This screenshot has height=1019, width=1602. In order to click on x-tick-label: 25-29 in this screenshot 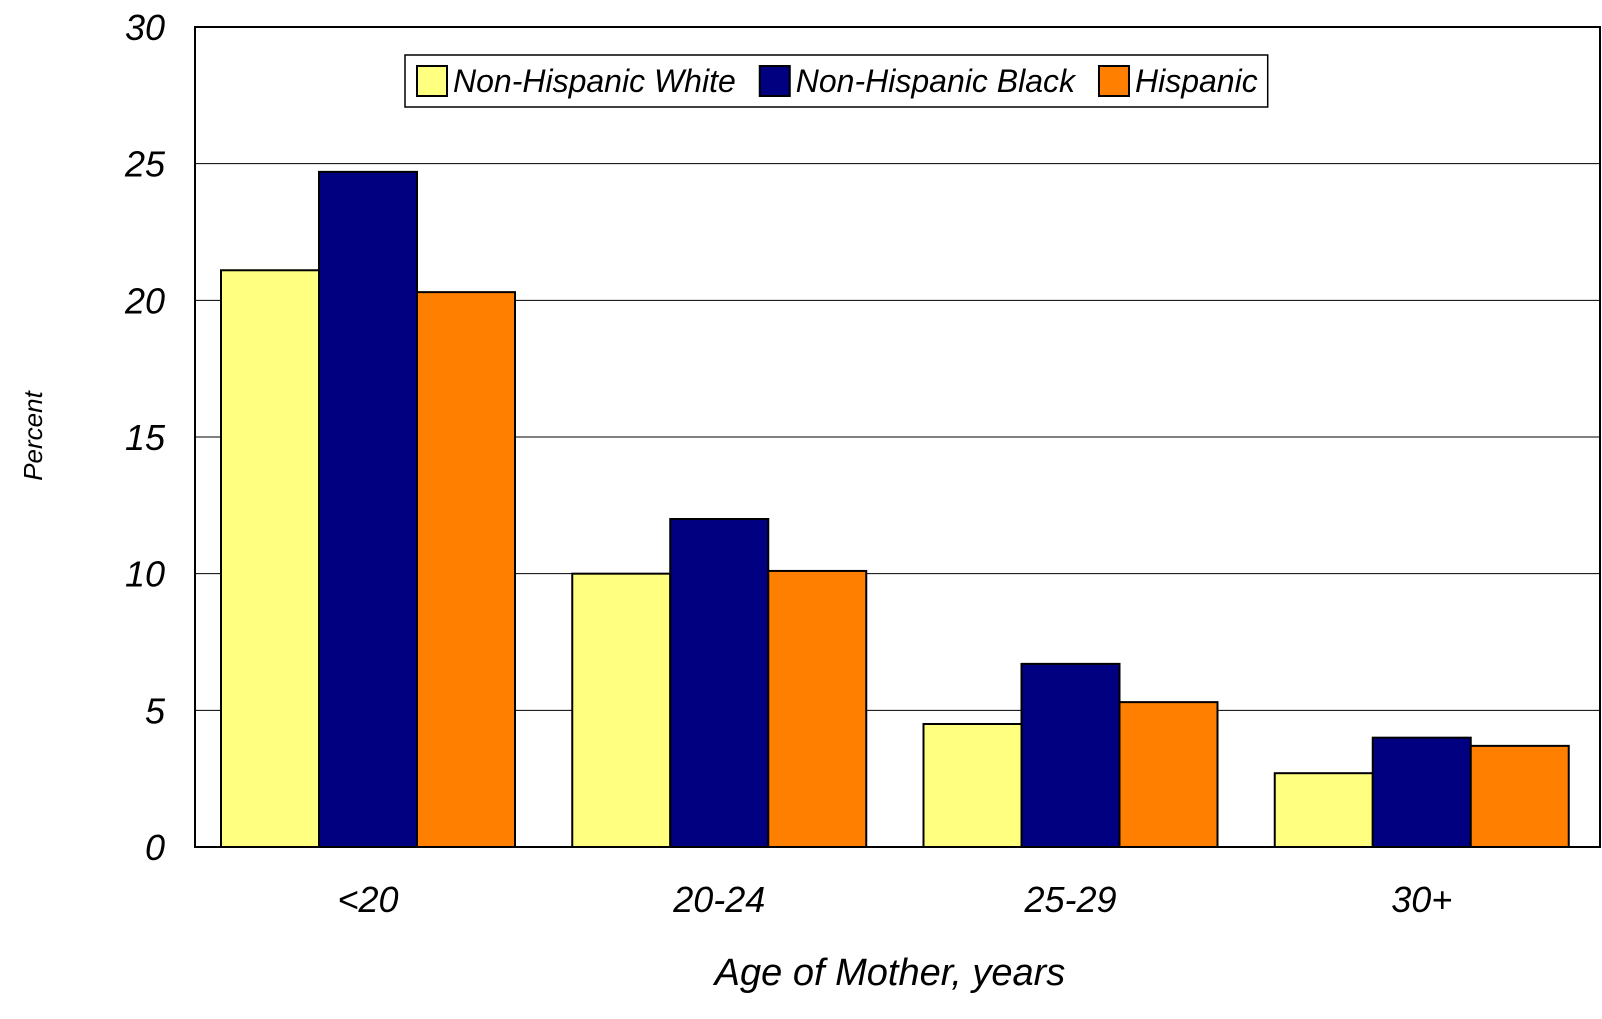, I will do `click(1069, 899)`.